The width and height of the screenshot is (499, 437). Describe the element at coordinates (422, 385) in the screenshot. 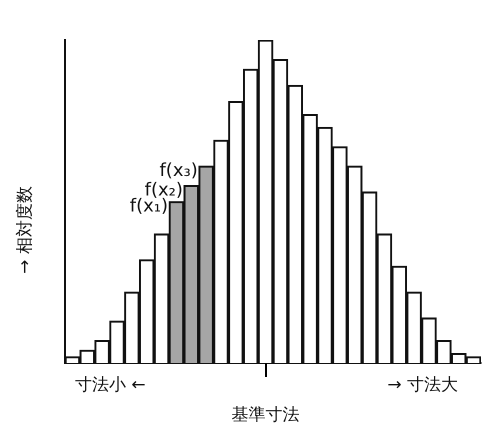

I see `text: → 寸法大` at that location.